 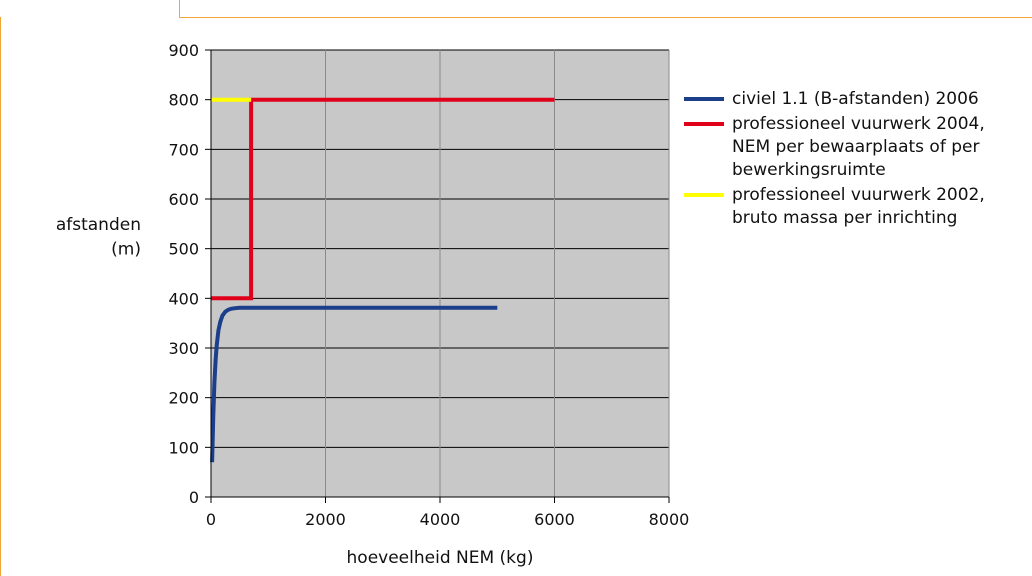 I want to click on y-tick-label: 400, so click(x=183, y=298).